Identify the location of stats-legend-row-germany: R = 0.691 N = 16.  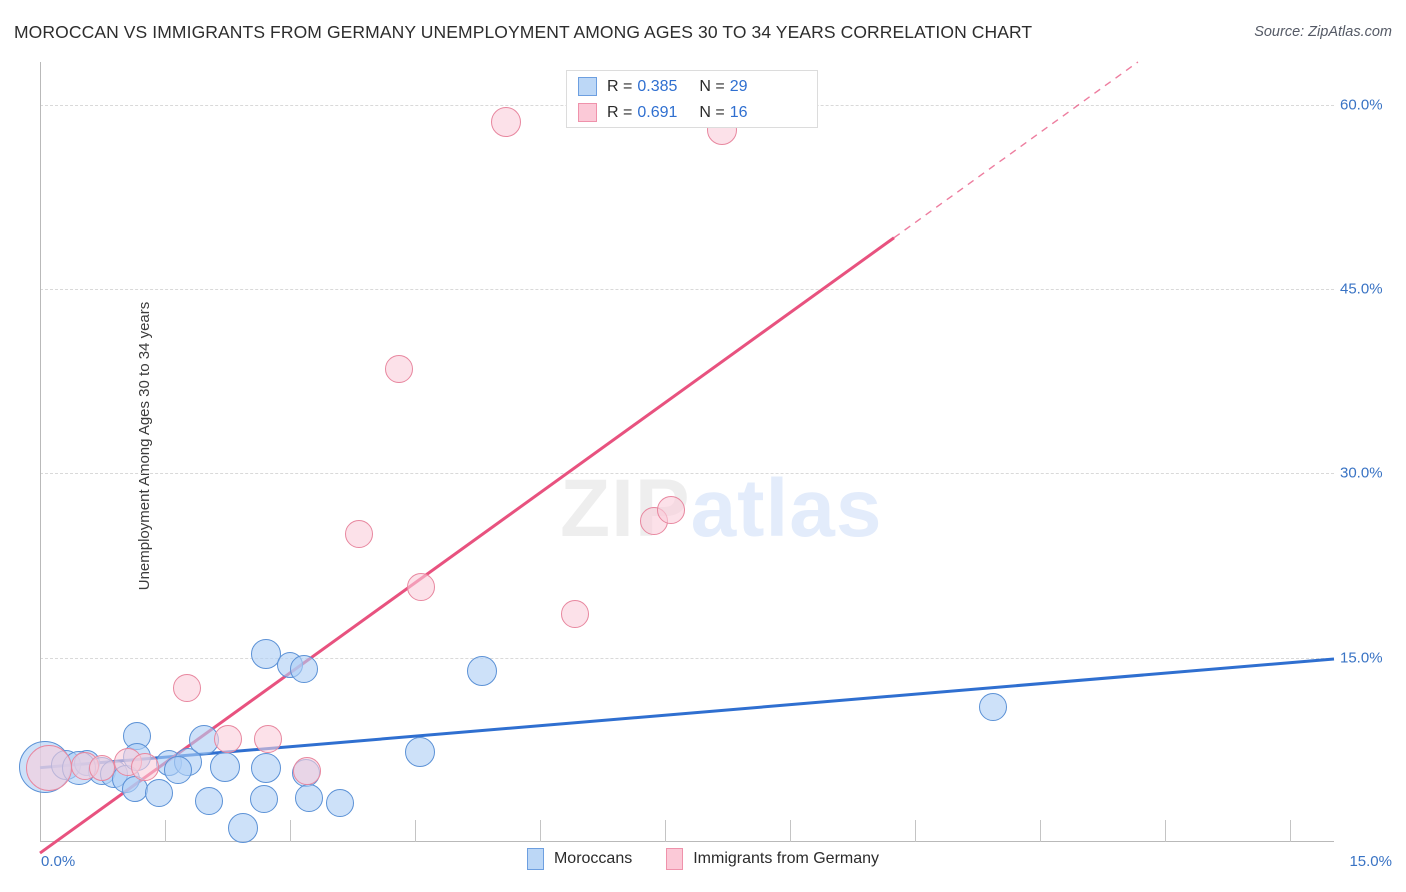
(663, 112).